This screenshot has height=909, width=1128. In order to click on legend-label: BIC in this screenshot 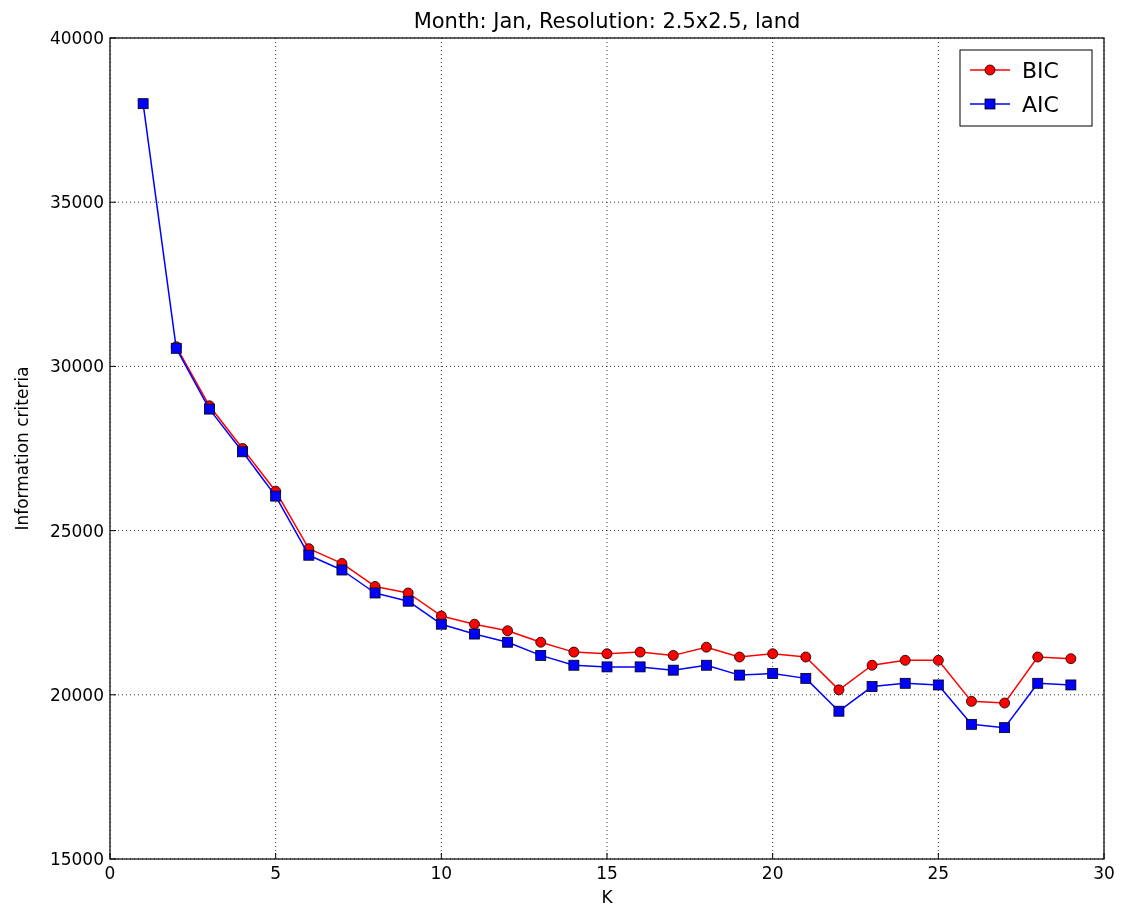, I will do `click(1040, 70)`.